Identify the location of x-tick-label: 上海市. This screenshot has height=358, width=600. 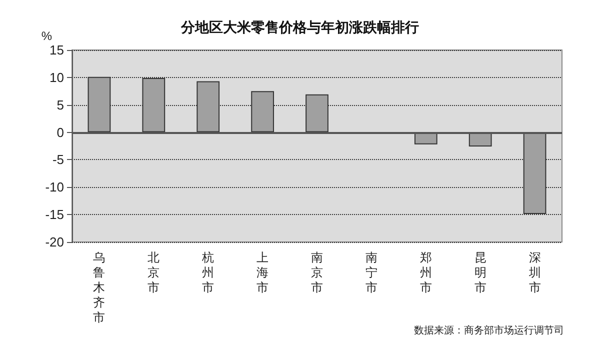
(262, 272).